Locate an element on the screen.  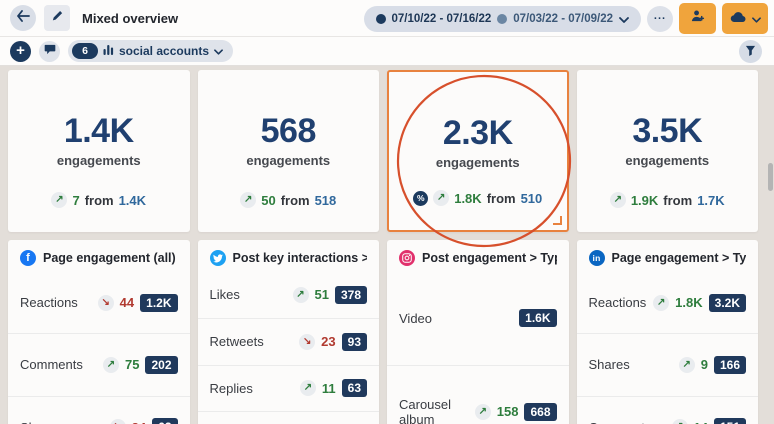
stat-card-header: in Page engagement > Type is located at coordinates (668, 256).